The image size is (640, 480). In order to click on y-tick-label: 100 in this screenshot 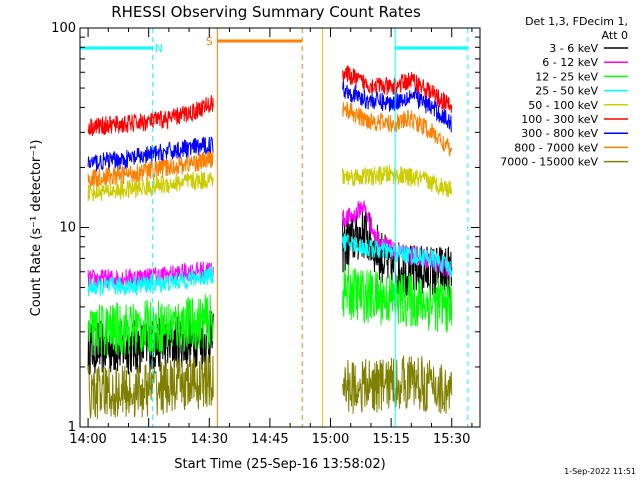, I will do `click(63, 28)`.